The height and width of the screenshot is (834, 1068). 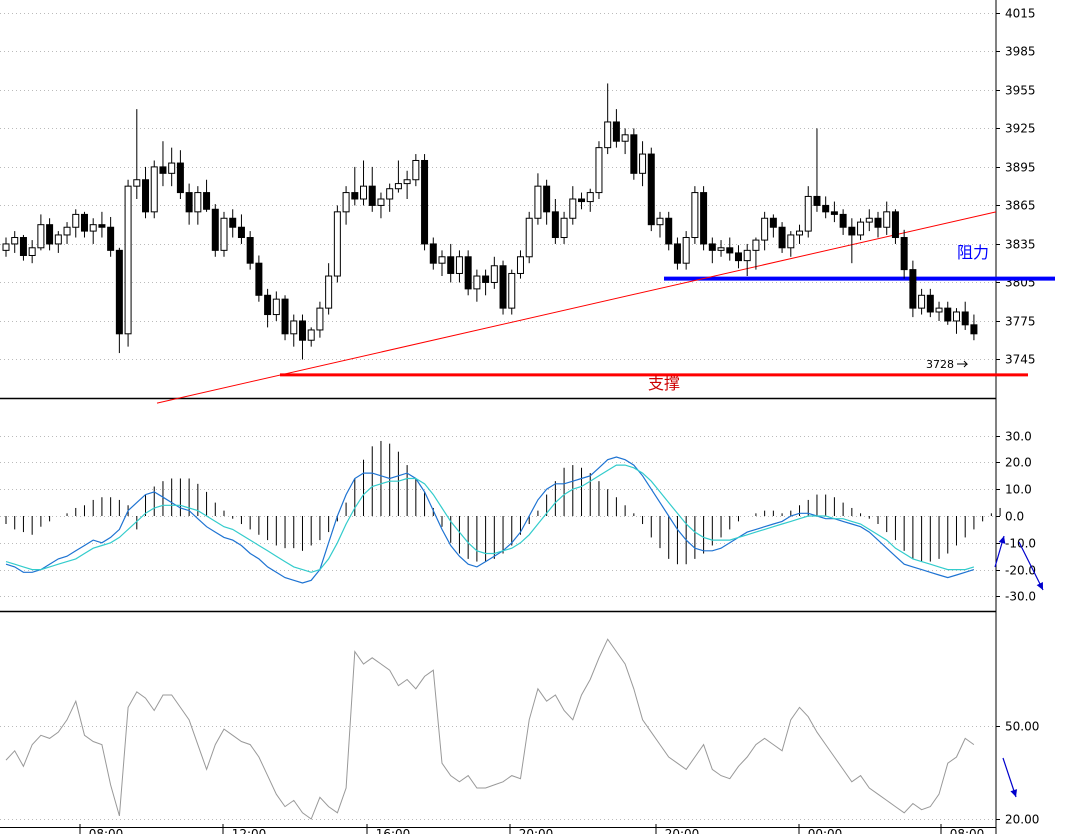 What do you see at coordinates (1002, 540) in the screenshot?
I see `macd-up-arrow-head` at bounding box center [1002, 540].